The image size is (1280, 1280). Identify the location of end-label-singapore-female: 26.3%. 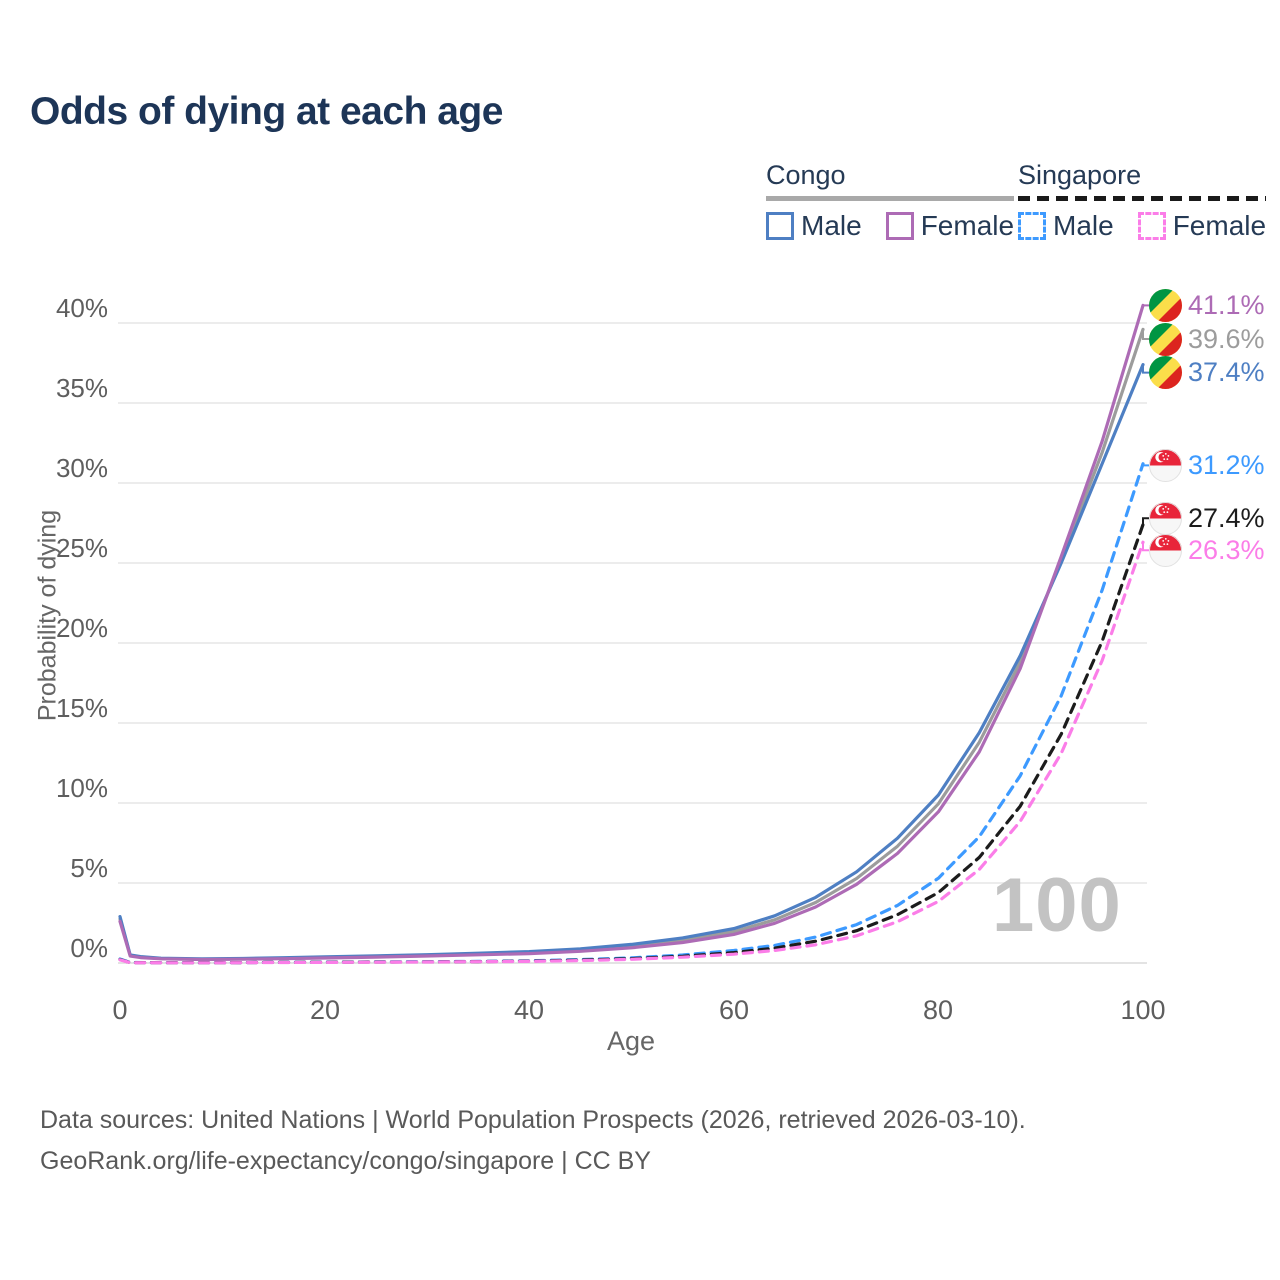
(1207, 550).